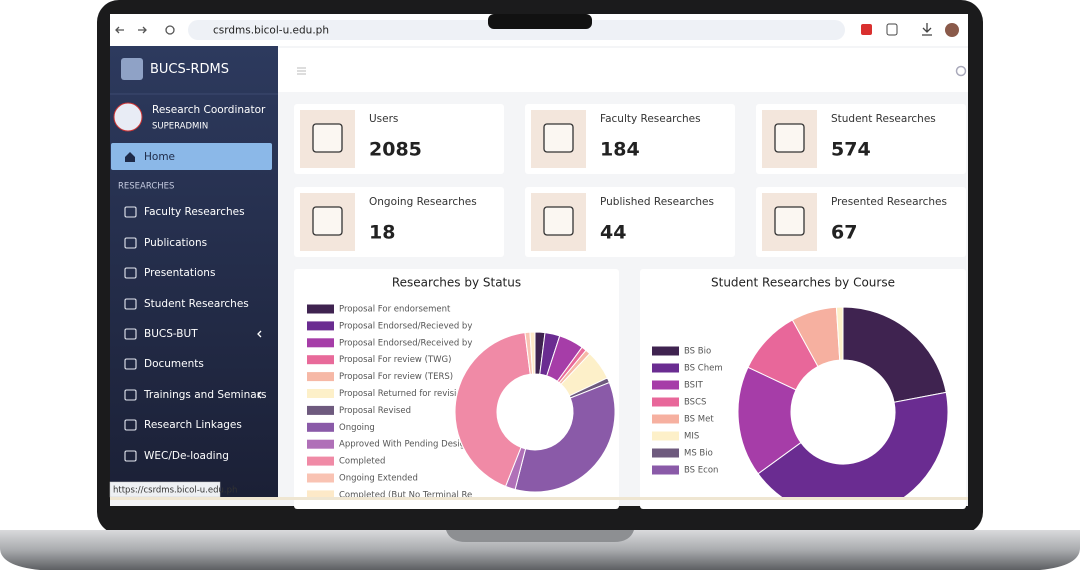 The image size is (1080, 574). What do you see at coordinates (170, 30) in the screenshot?
I see `reload` at bounding box center [170, 30].